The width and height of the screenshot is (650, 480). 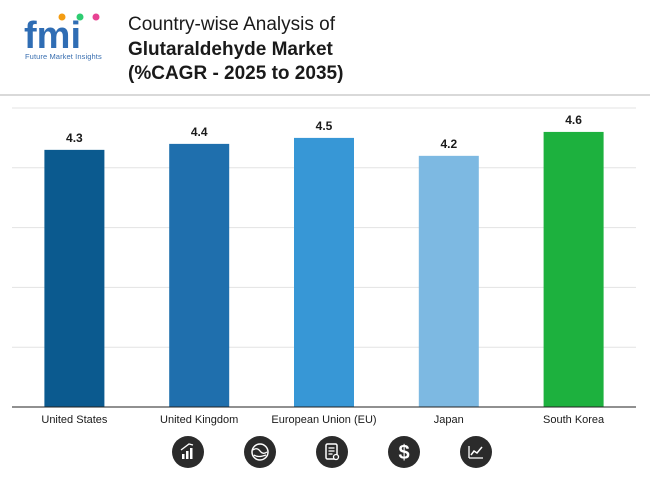 I want to click on x-tick-label: Japan, so click(x=449, y=420).